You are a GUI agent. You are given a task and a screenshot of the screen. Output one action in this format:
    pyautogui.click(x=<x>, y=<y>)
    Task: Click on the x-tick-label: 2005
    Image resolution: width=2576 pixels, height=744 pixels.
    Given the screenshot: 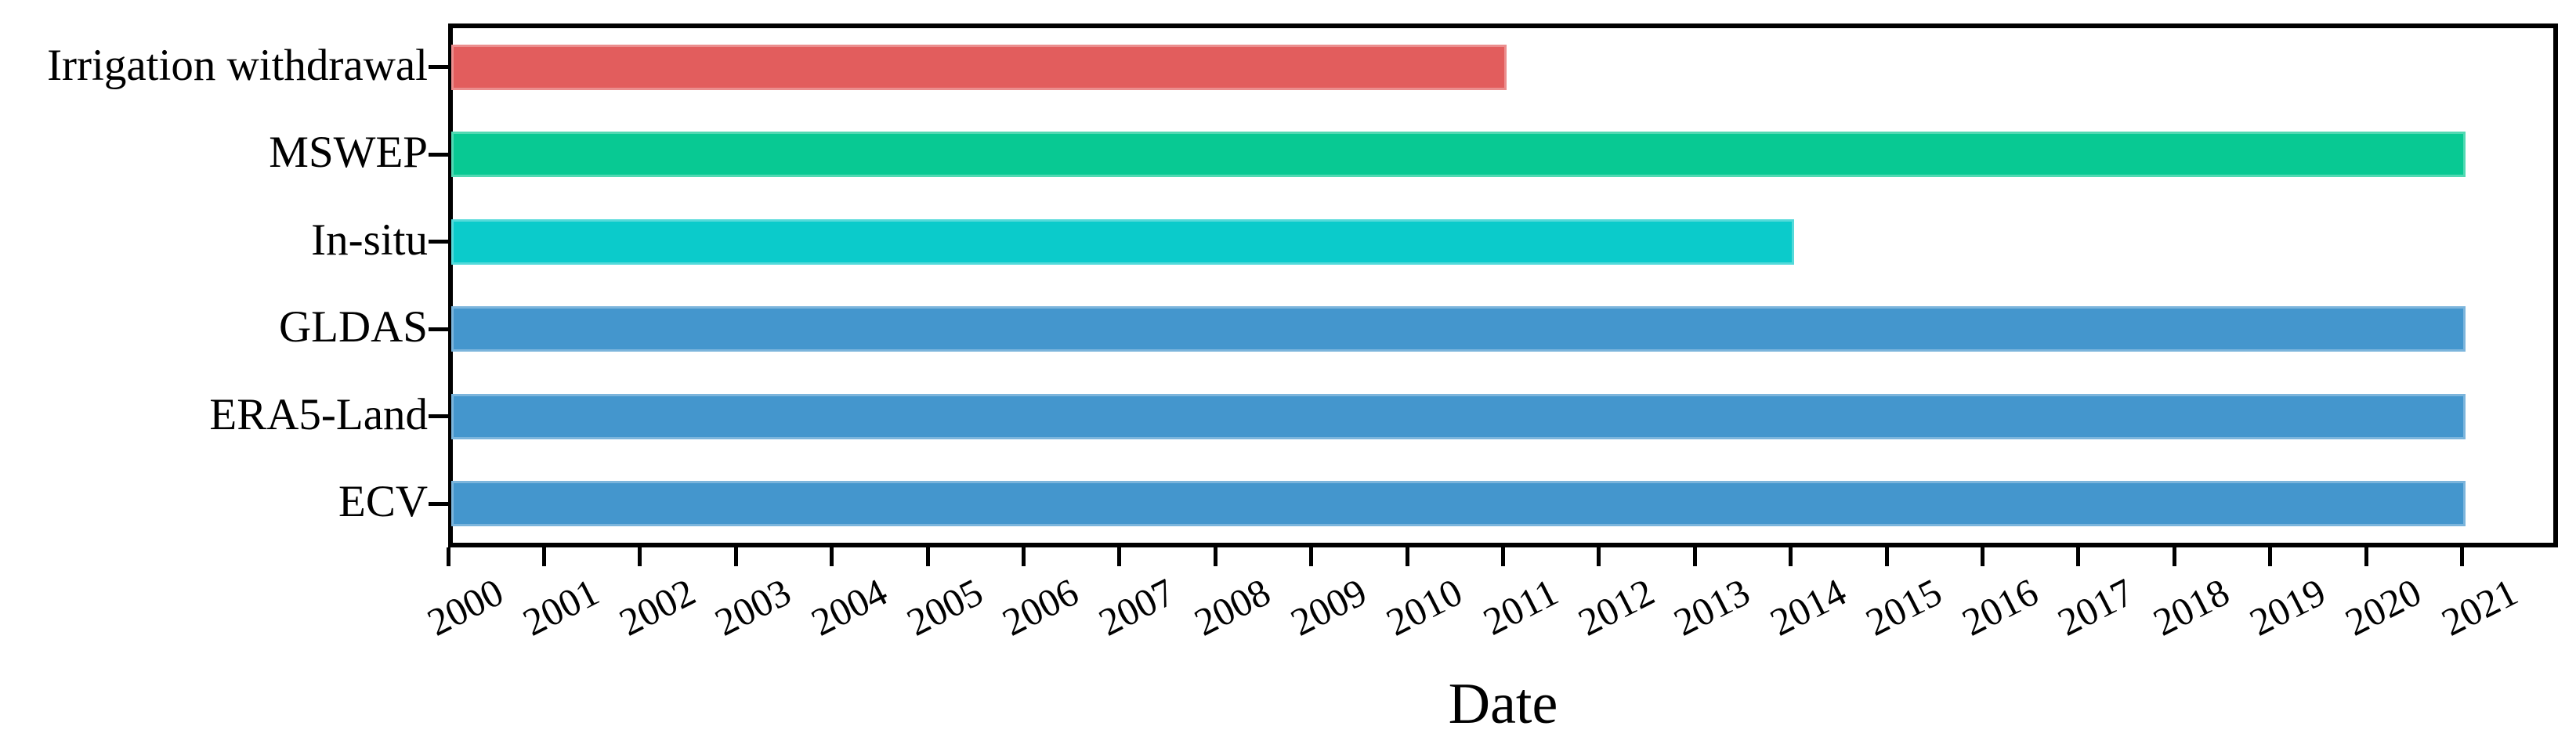 What is the action you would take?
    pyautogui.click(x=945, y=607)
    